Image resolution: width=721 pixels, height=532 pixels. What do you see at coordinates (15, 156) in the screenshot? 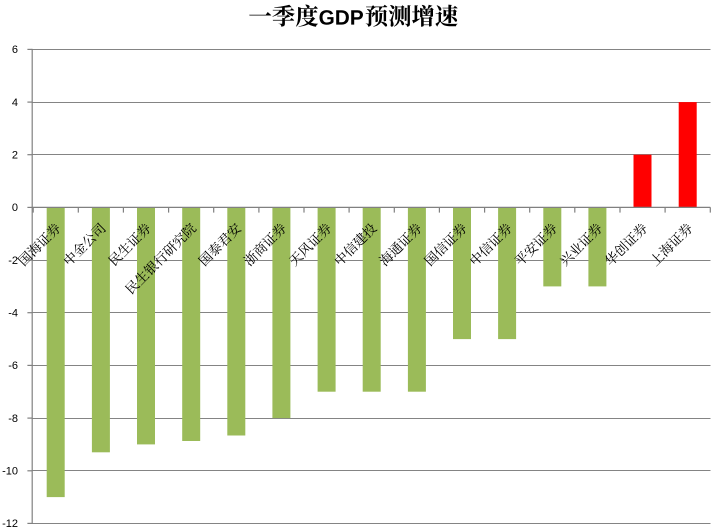
I see `svg-text: 2` at bounding box center [15, 156].